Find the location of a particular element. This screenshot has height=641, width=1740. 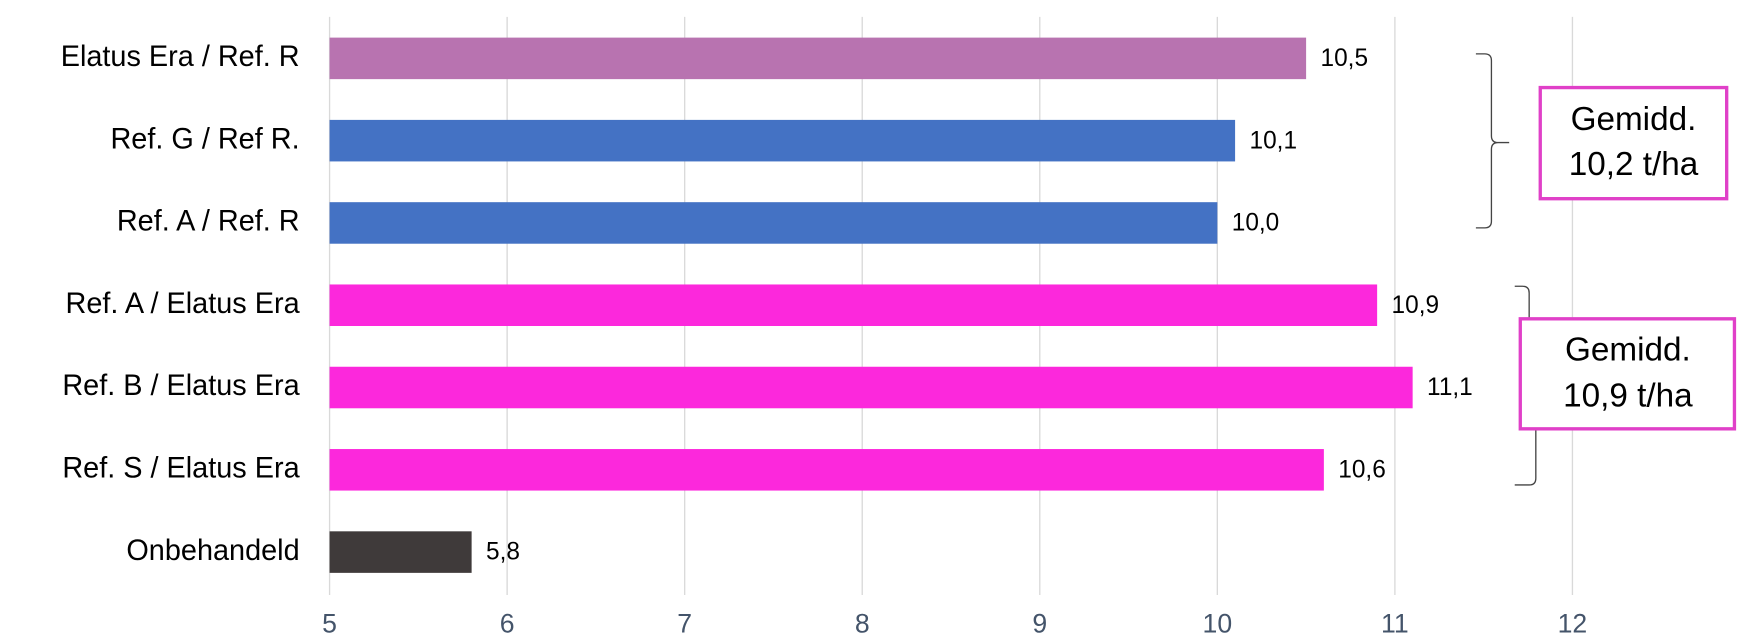

annotation-text: 10,2 t/ha is located at coordinates (1634, 164).